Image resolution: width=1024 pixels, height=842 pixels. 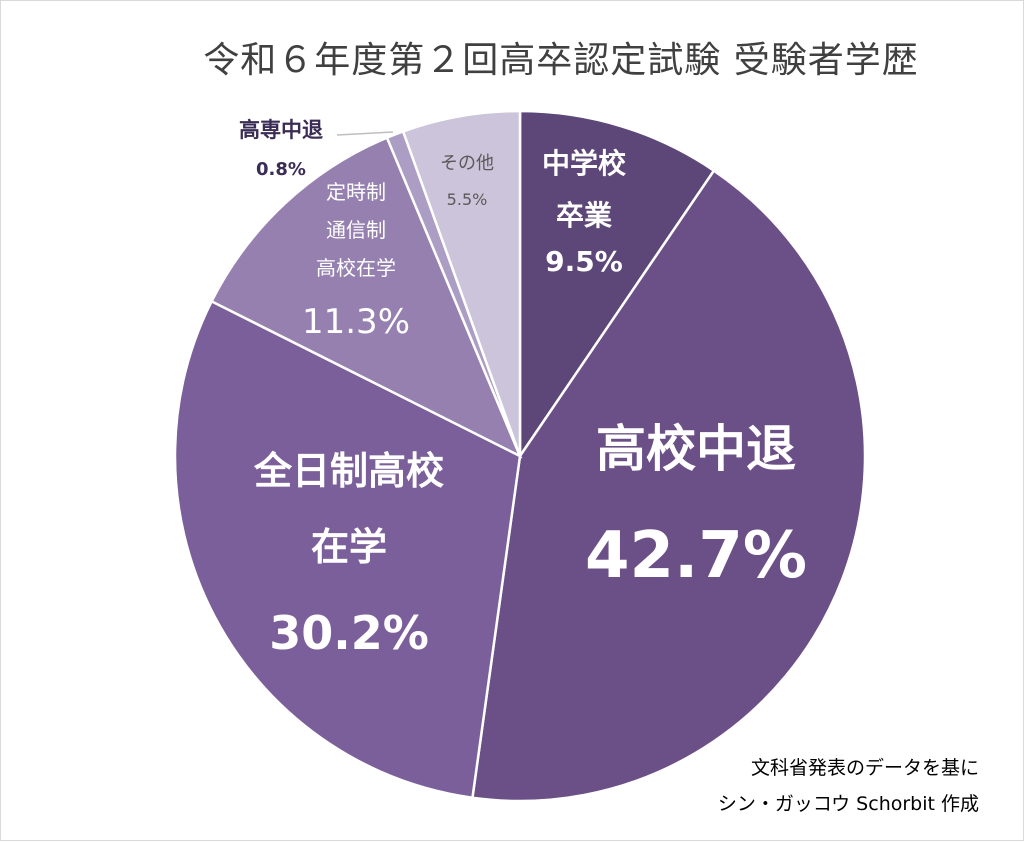 I want to click on slice-2-value-label: 42.7%, so click(x=696, y=556).